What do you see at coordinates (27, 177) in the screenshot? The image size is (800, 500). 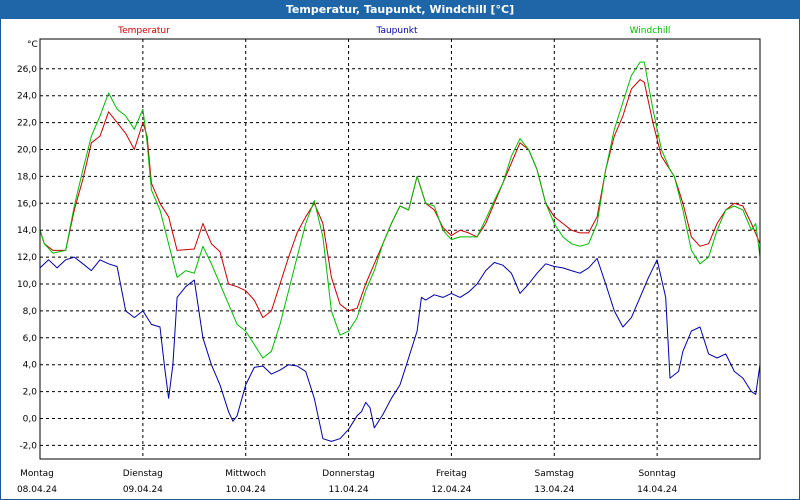 I see `y-tick-label: 18,0` at bounding box center [27, 177].